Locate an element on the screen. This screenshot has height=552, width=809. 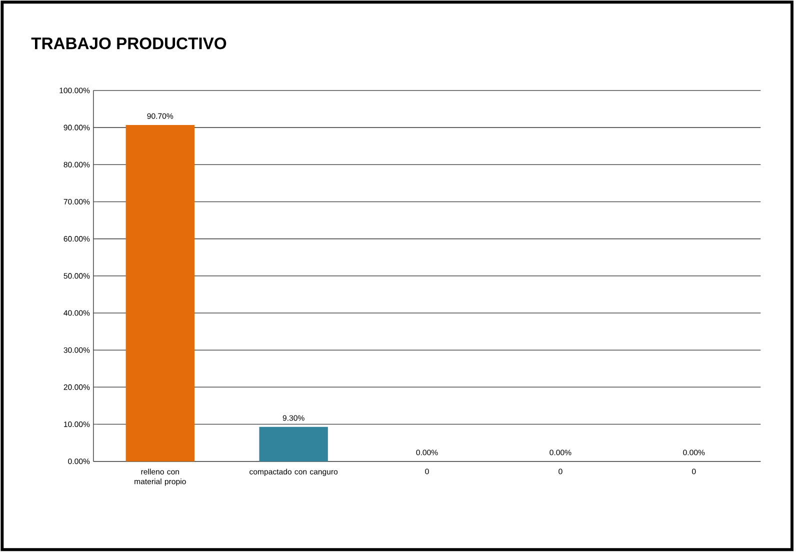
chart-title: TRABAJO PRODUCTIVO is located at coordinates (128, 44).